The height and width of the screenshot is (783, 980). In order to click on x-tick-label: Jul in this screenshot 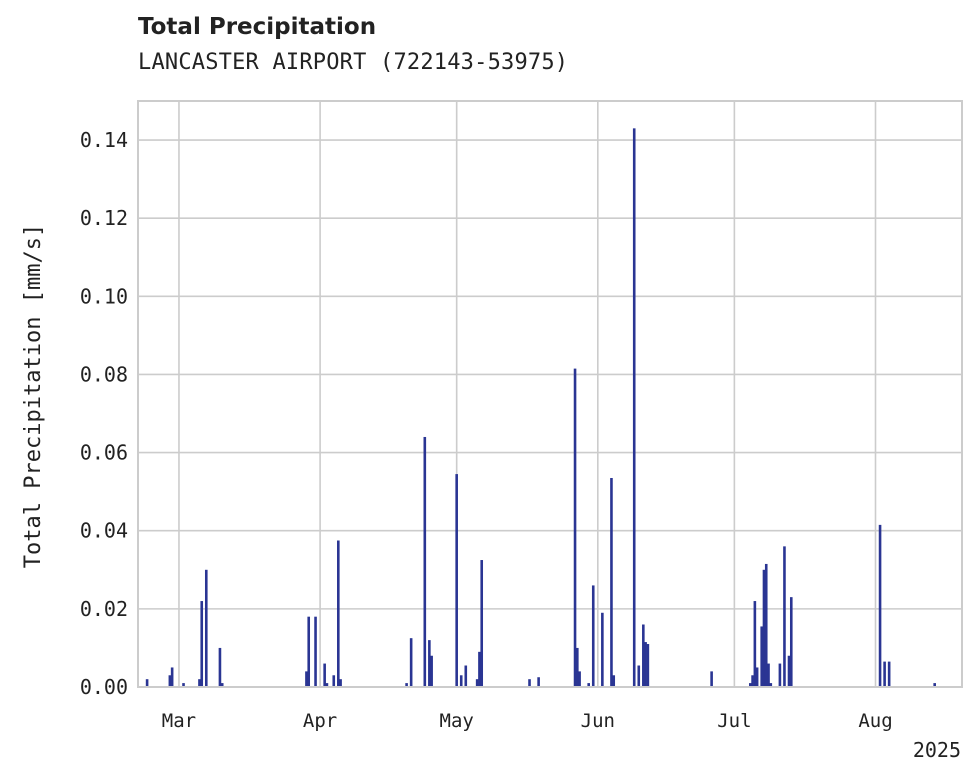, I will do `click(734, 721)`.